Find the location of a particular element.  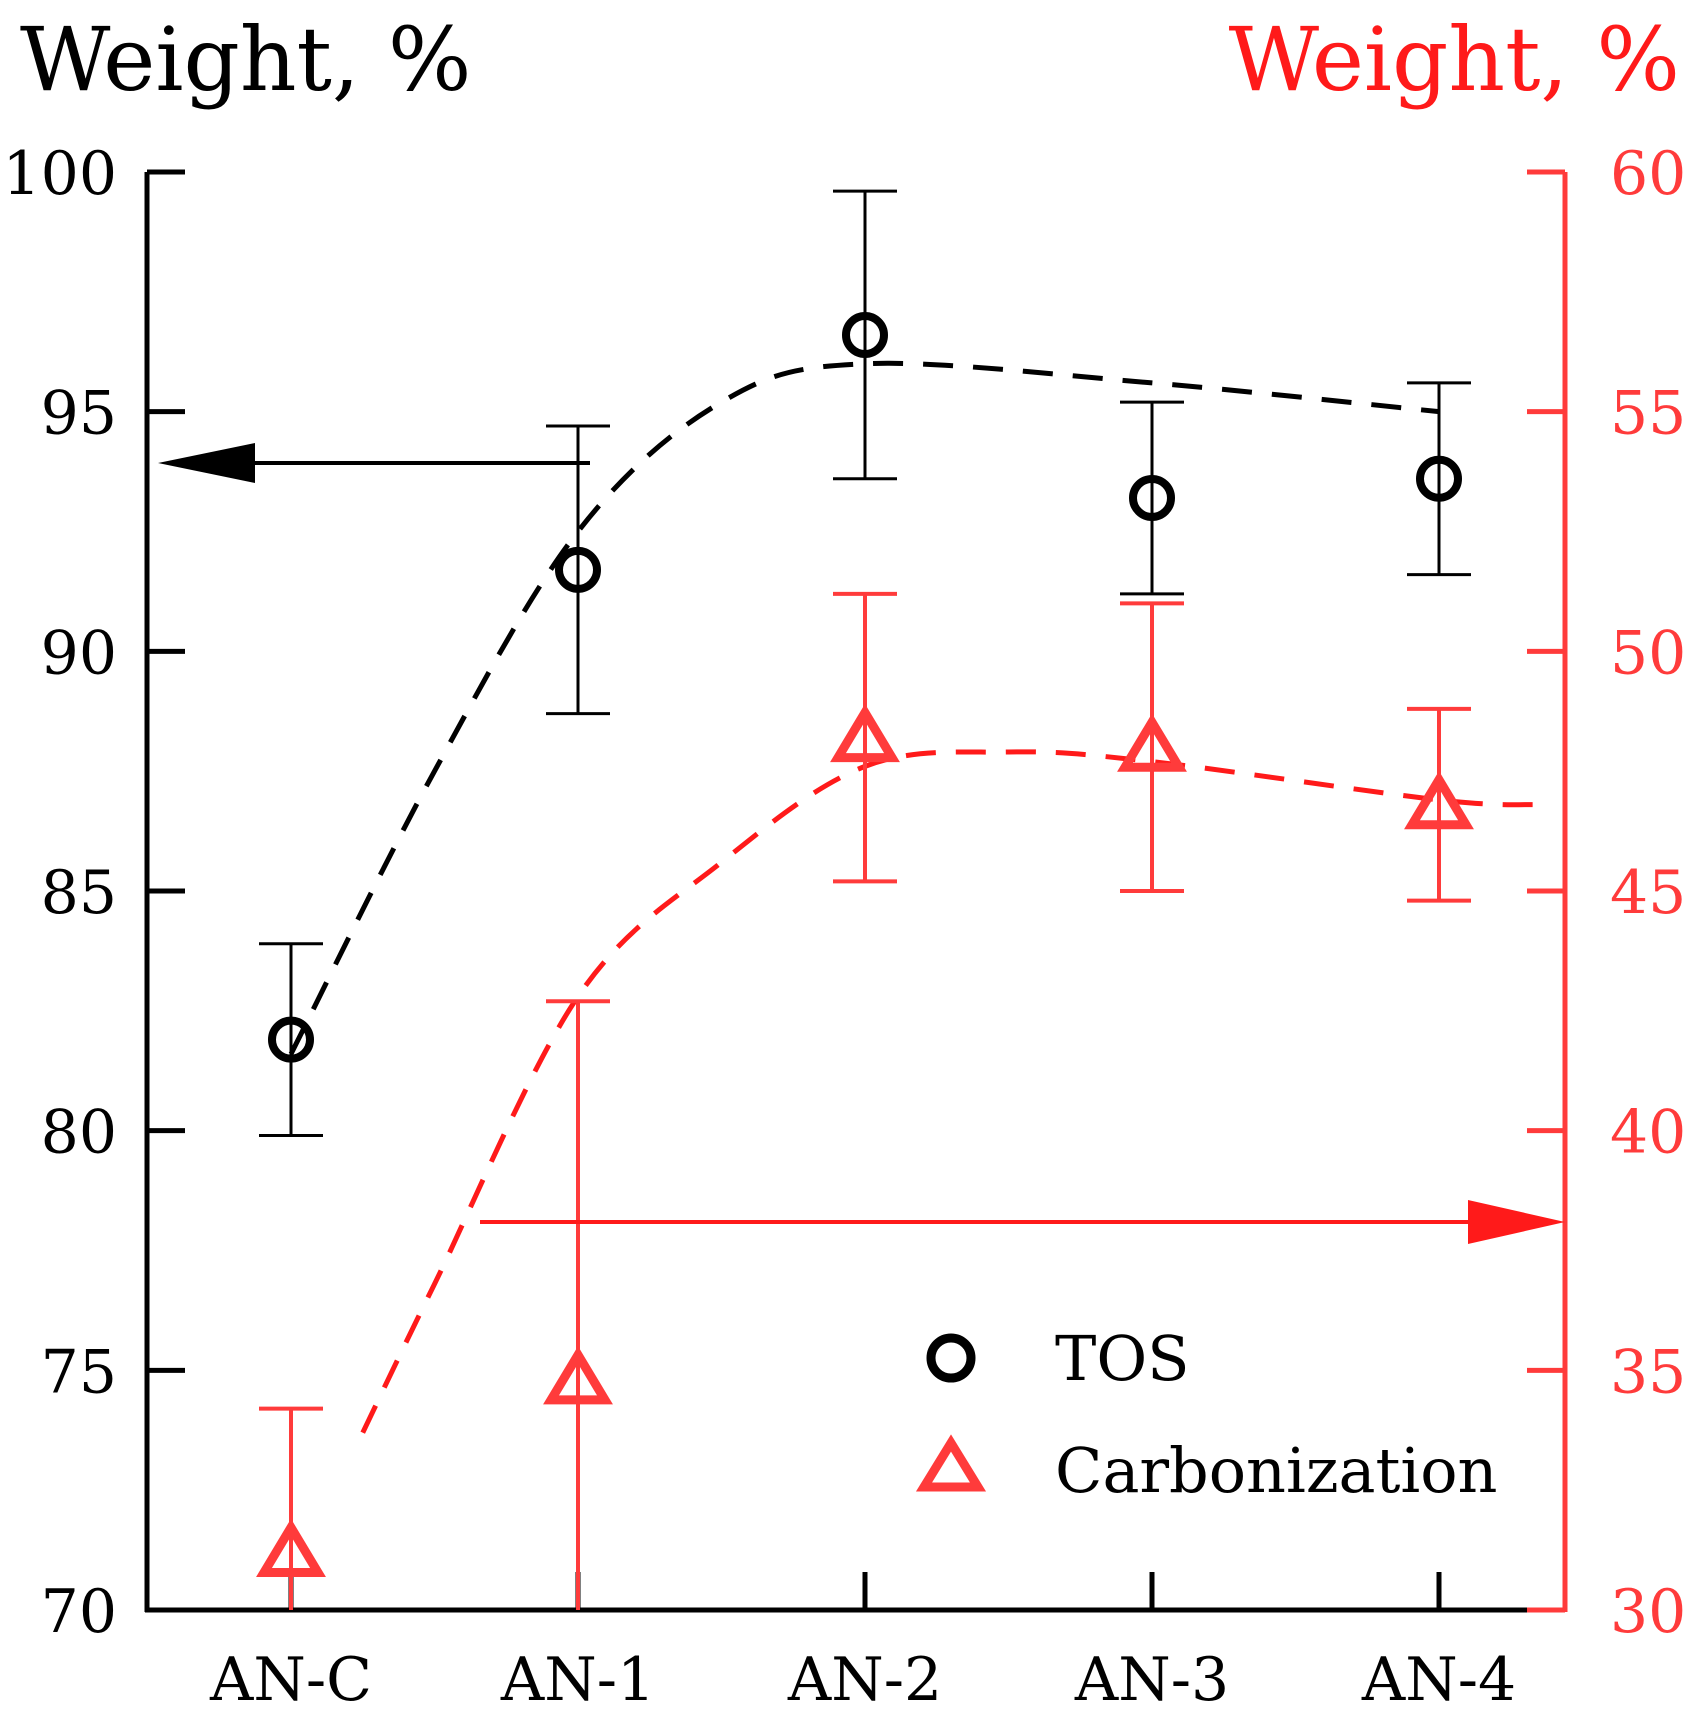

left-axis-arrow is located at coordinates (374, 463).